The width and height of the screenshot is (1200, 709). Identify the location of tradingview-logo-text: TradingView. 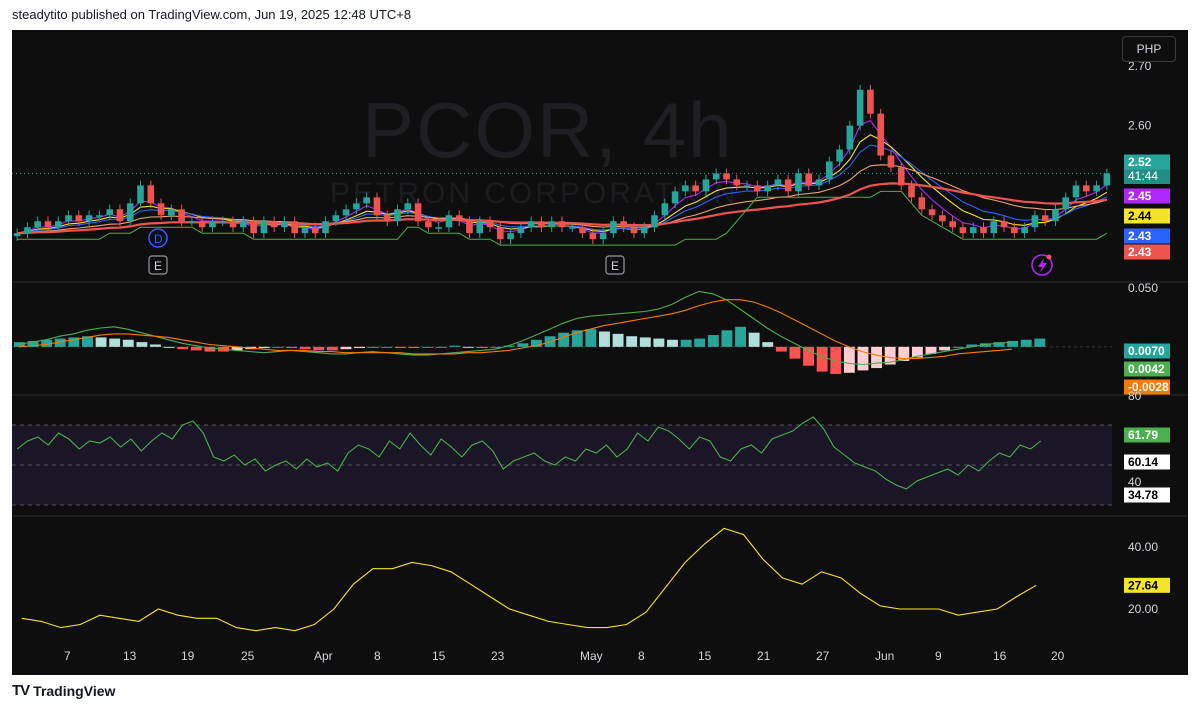
(74, 690).